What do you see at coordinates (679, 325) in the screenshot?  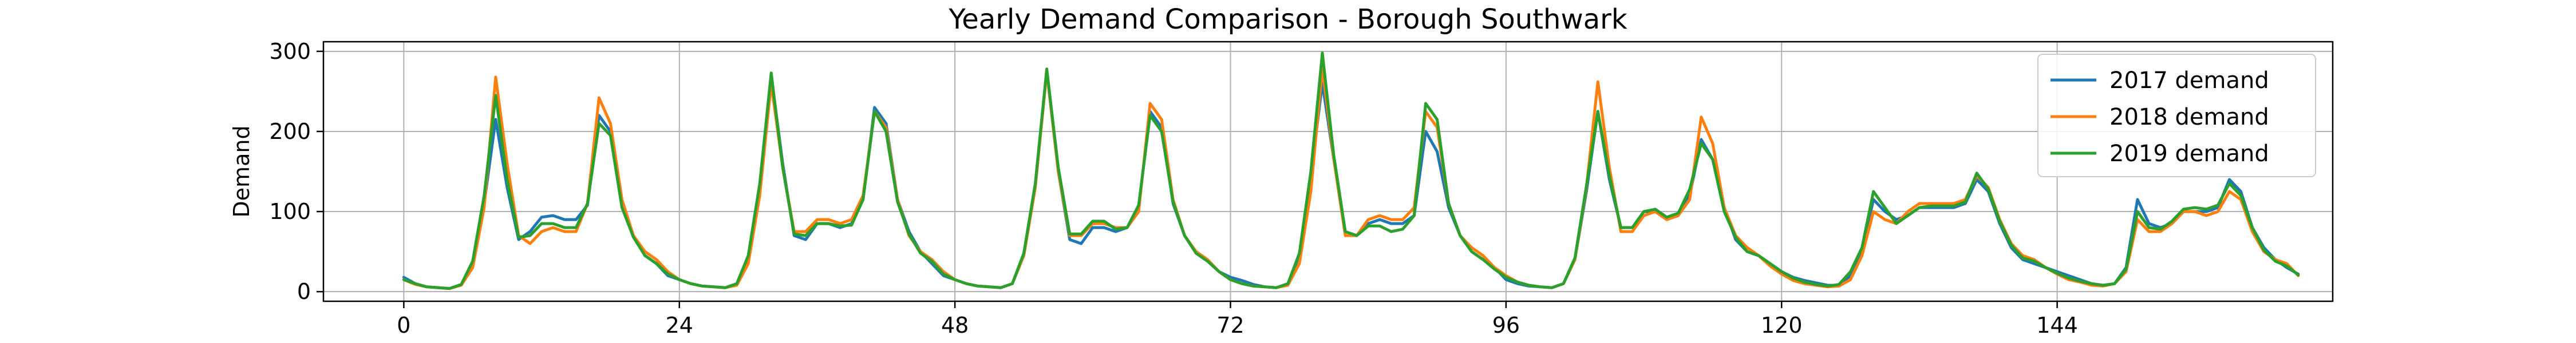 I see `x-tick-label: 24` at bounding box center [679, 325].